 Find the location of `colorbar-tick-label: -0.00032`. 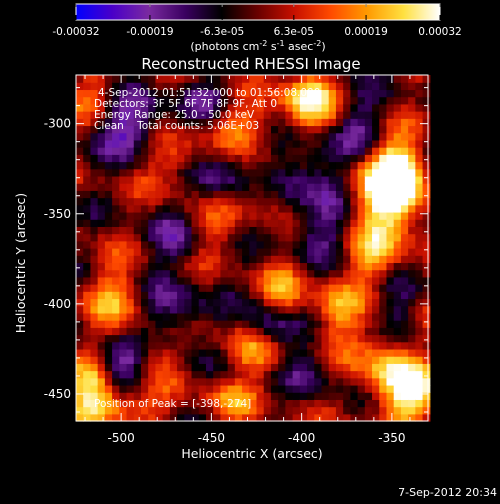

colorbar-tick-label: -0.00032 is located at coordinates (75, 32).